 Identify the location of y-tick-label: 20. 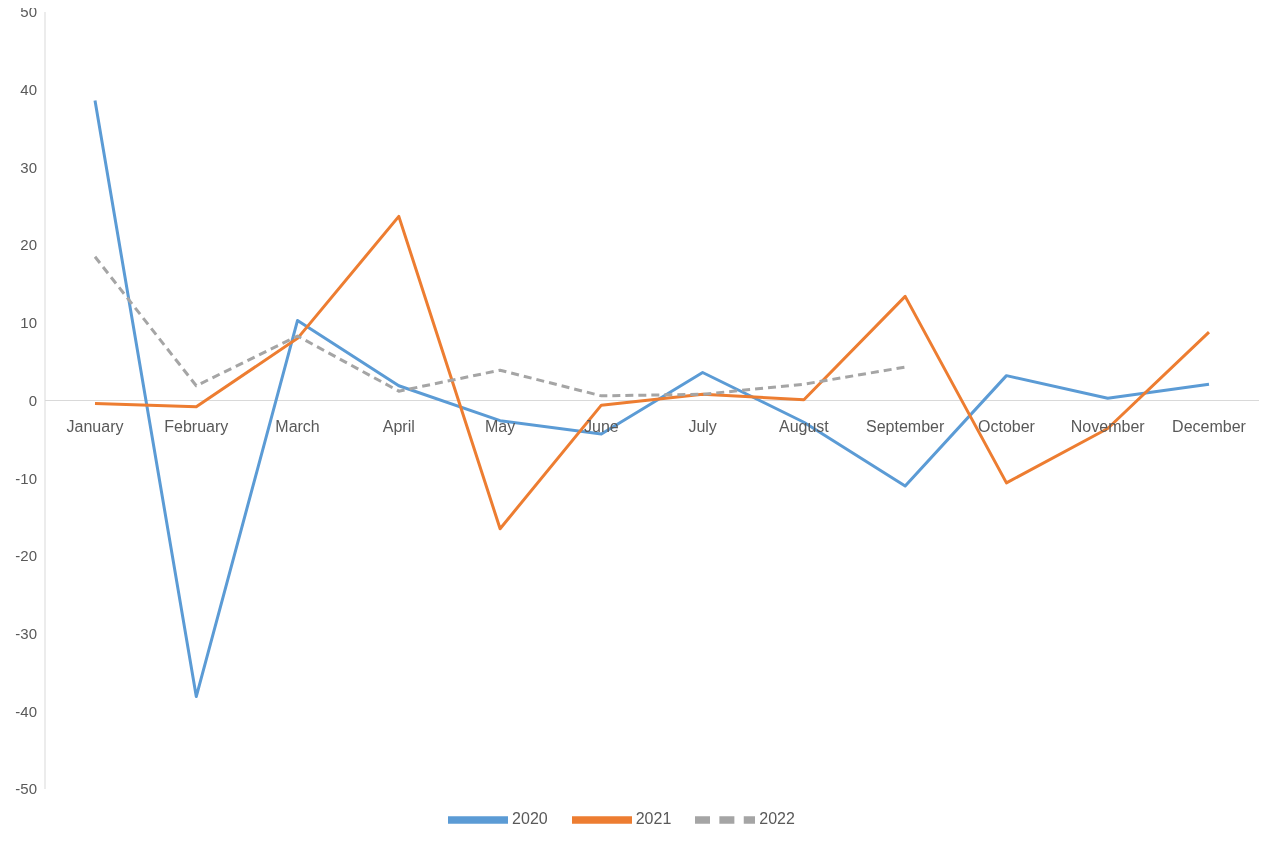
(28, 245).